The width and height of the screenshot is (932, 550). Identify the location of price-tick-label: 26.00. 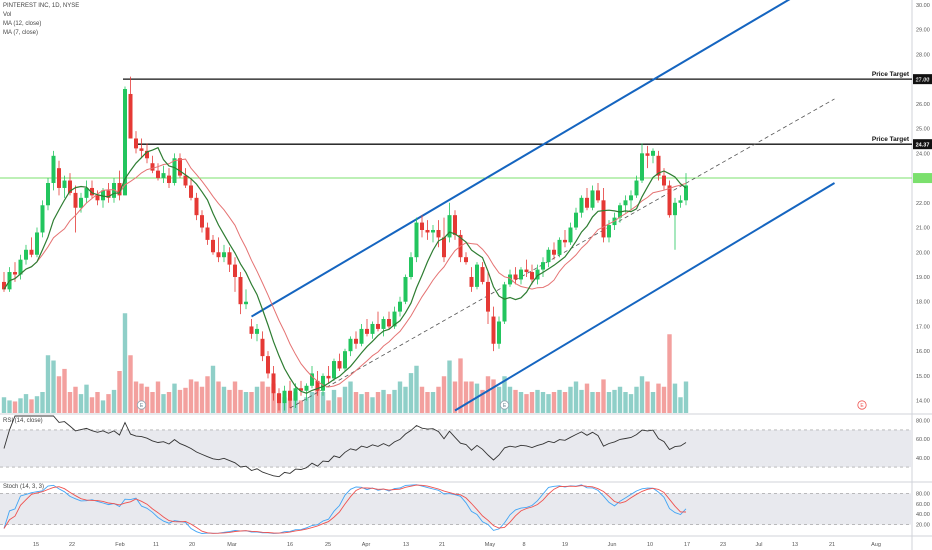
(923, 105).